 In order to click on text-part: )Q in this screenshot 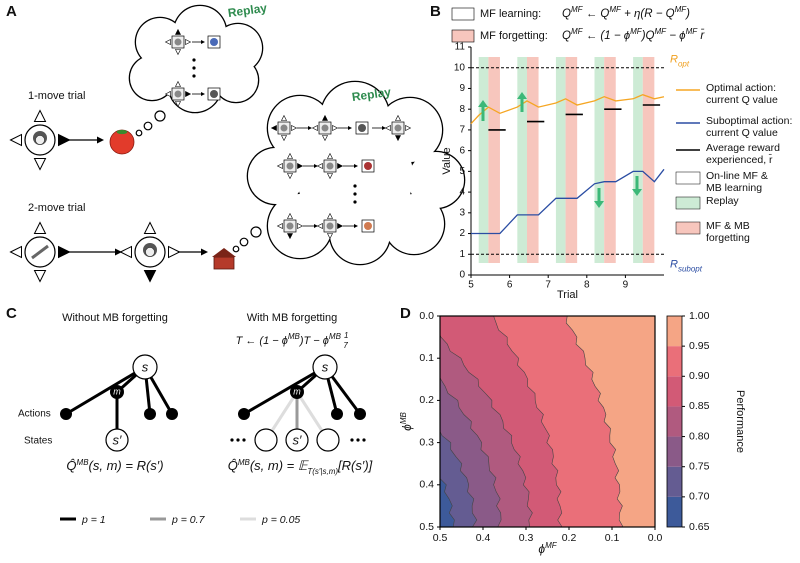, I will do `click(647, 36)`.